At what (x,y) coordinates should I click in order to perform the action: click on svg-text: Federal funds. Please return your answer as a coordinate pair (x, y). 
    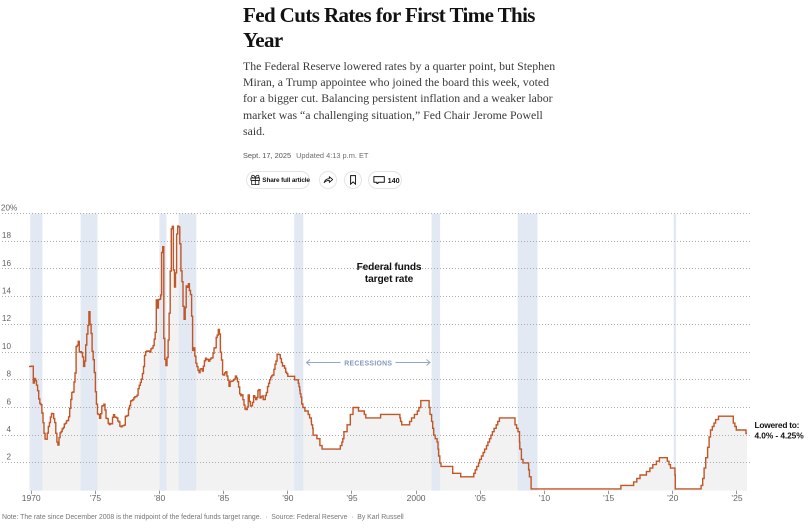
    Looking at the image, I should click on (389, 267).